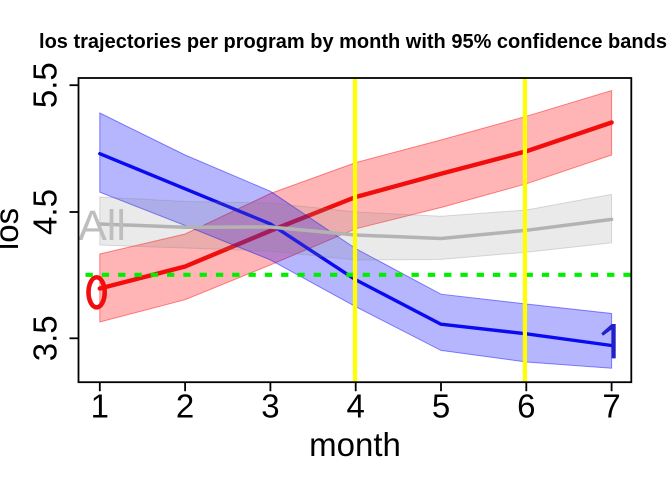  What do you see at coordinates (270, 406) in the screenshot?
I see `svg-text: 3` at bounding box center [270, 406].